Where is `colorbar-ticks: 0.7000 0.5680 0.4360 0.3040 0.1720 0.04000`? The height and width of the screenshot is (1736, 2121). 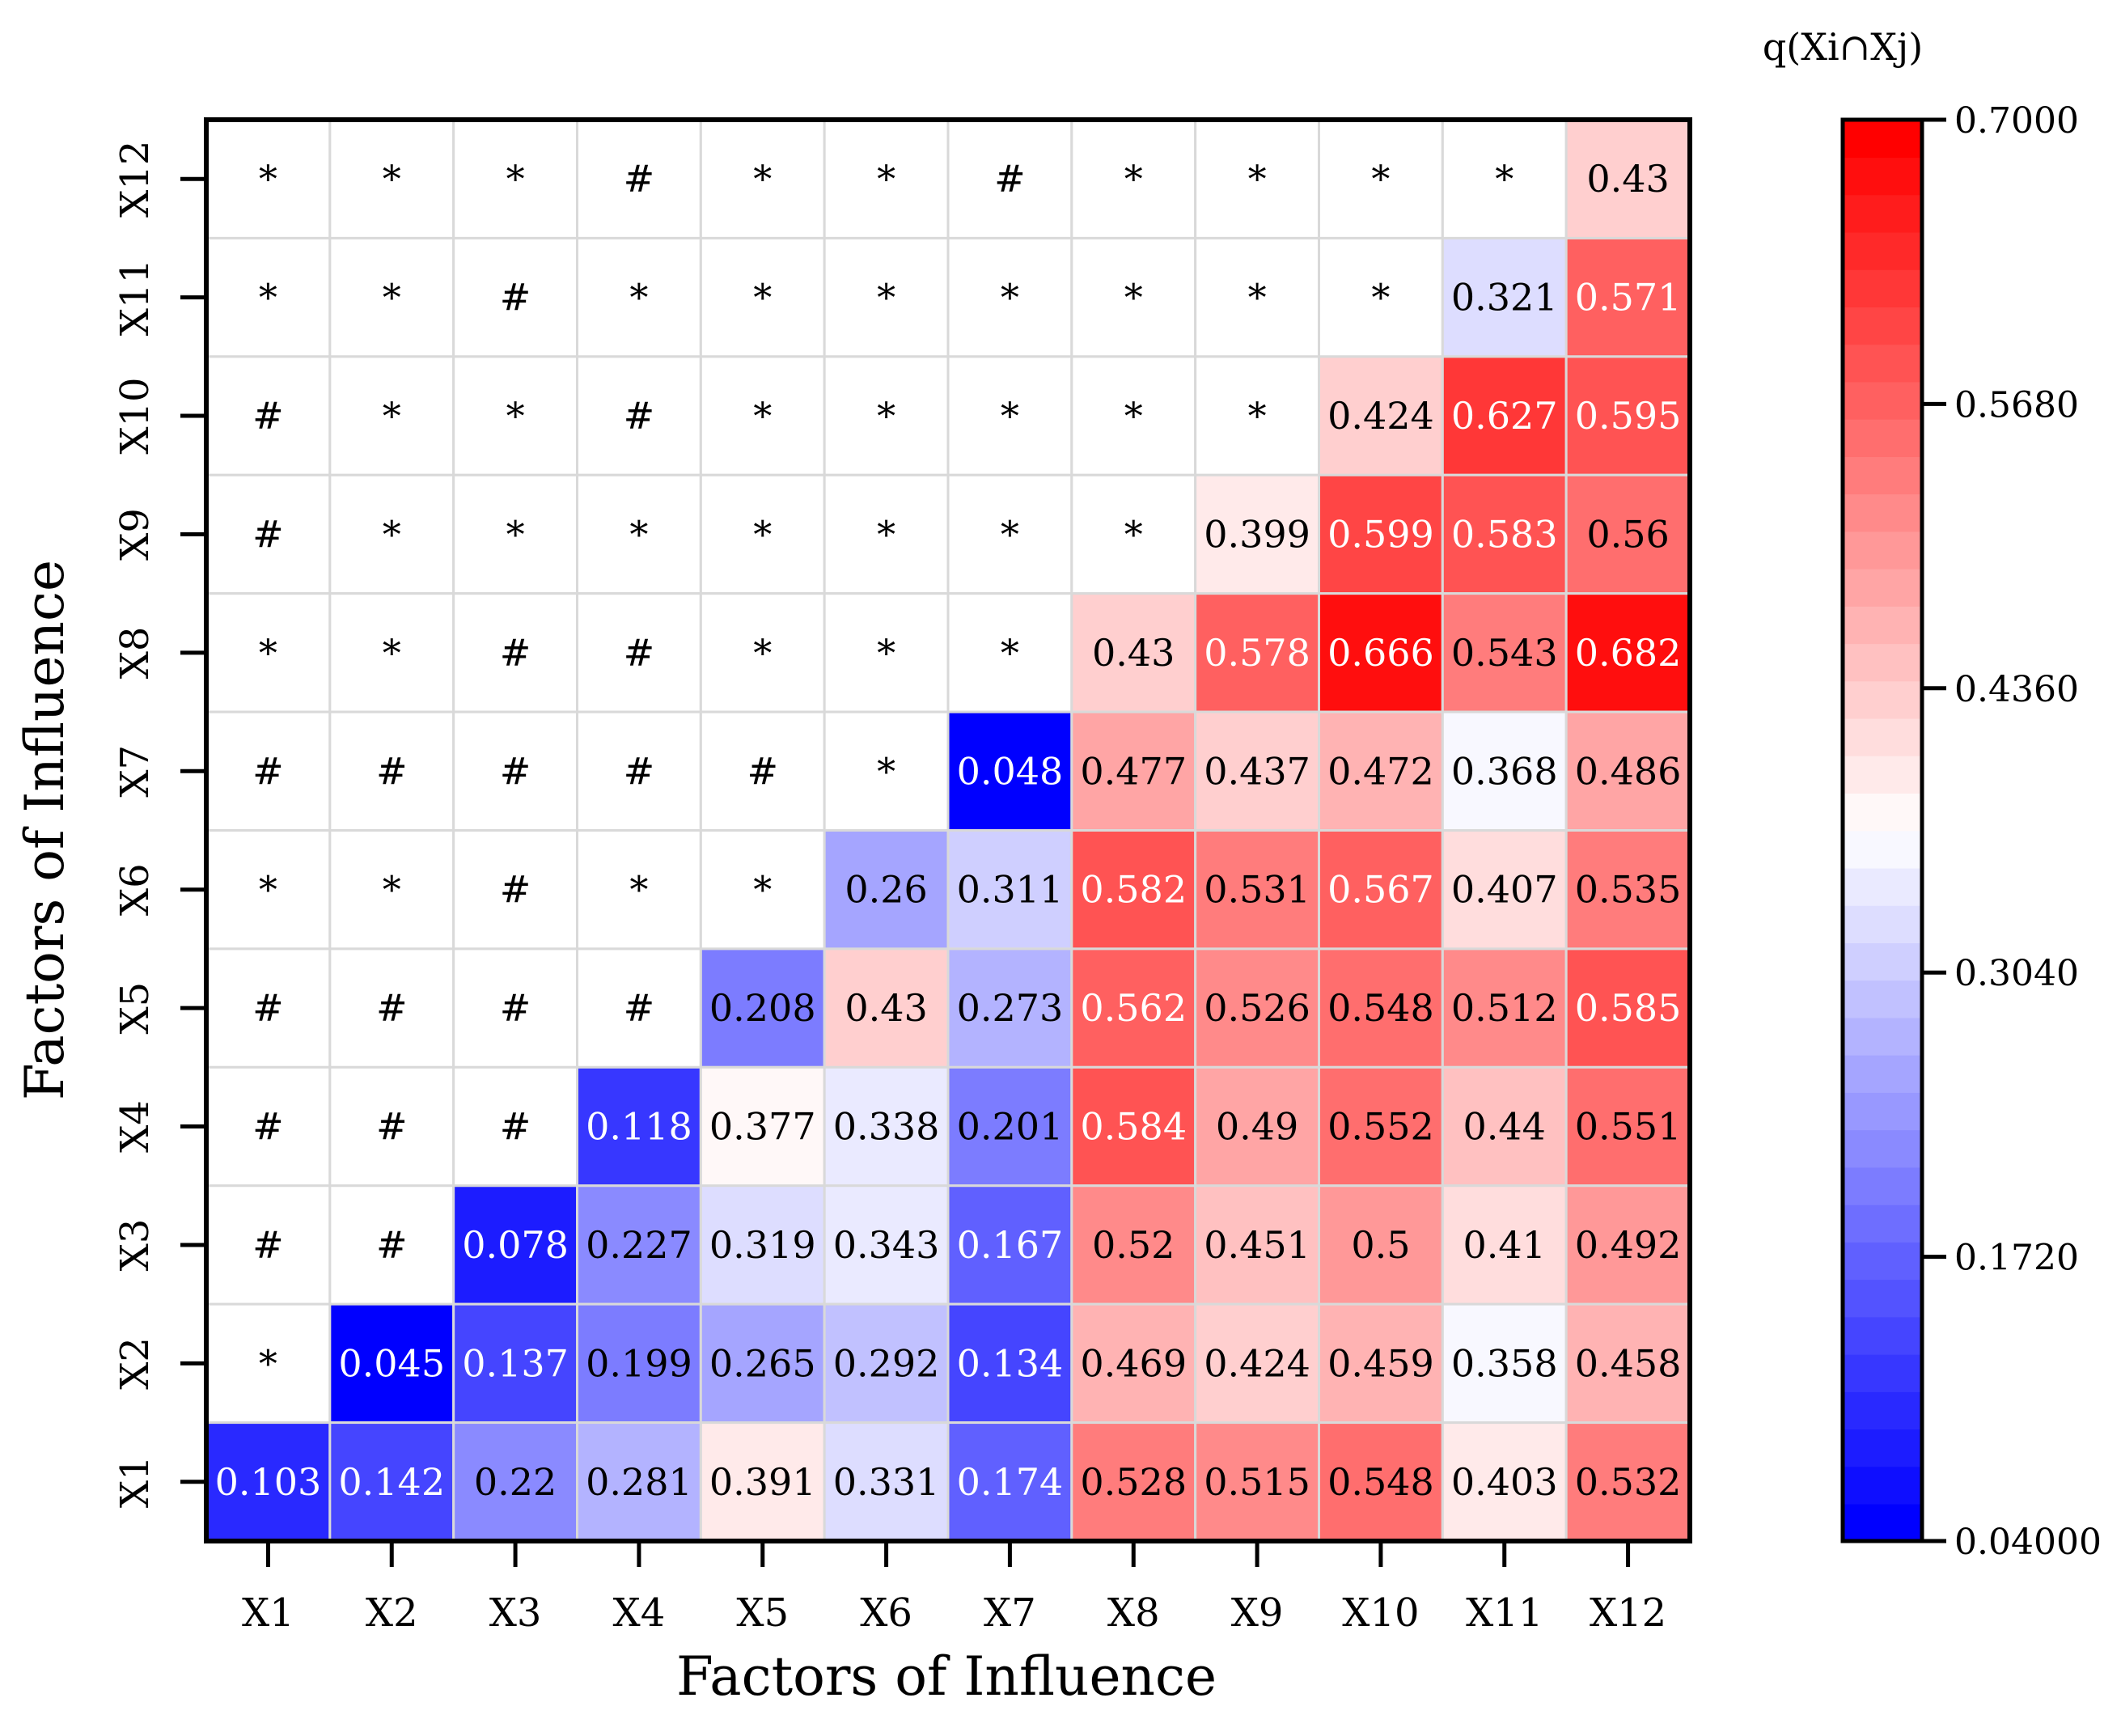 colorbar-ticks: 0.7000 0.5680 0.4360 0.3040 0.1720 0.04000 is located at coordinates (2012, 831).